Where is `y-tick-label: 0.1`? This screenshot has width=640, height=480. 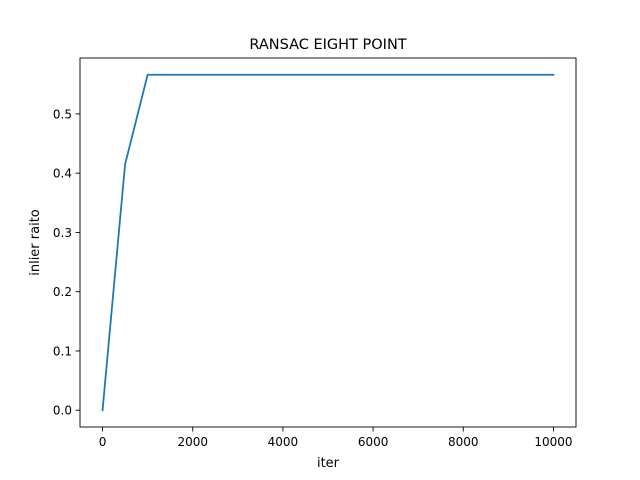
y-tick-label: 0.1 is located at coordinates (62, 351).